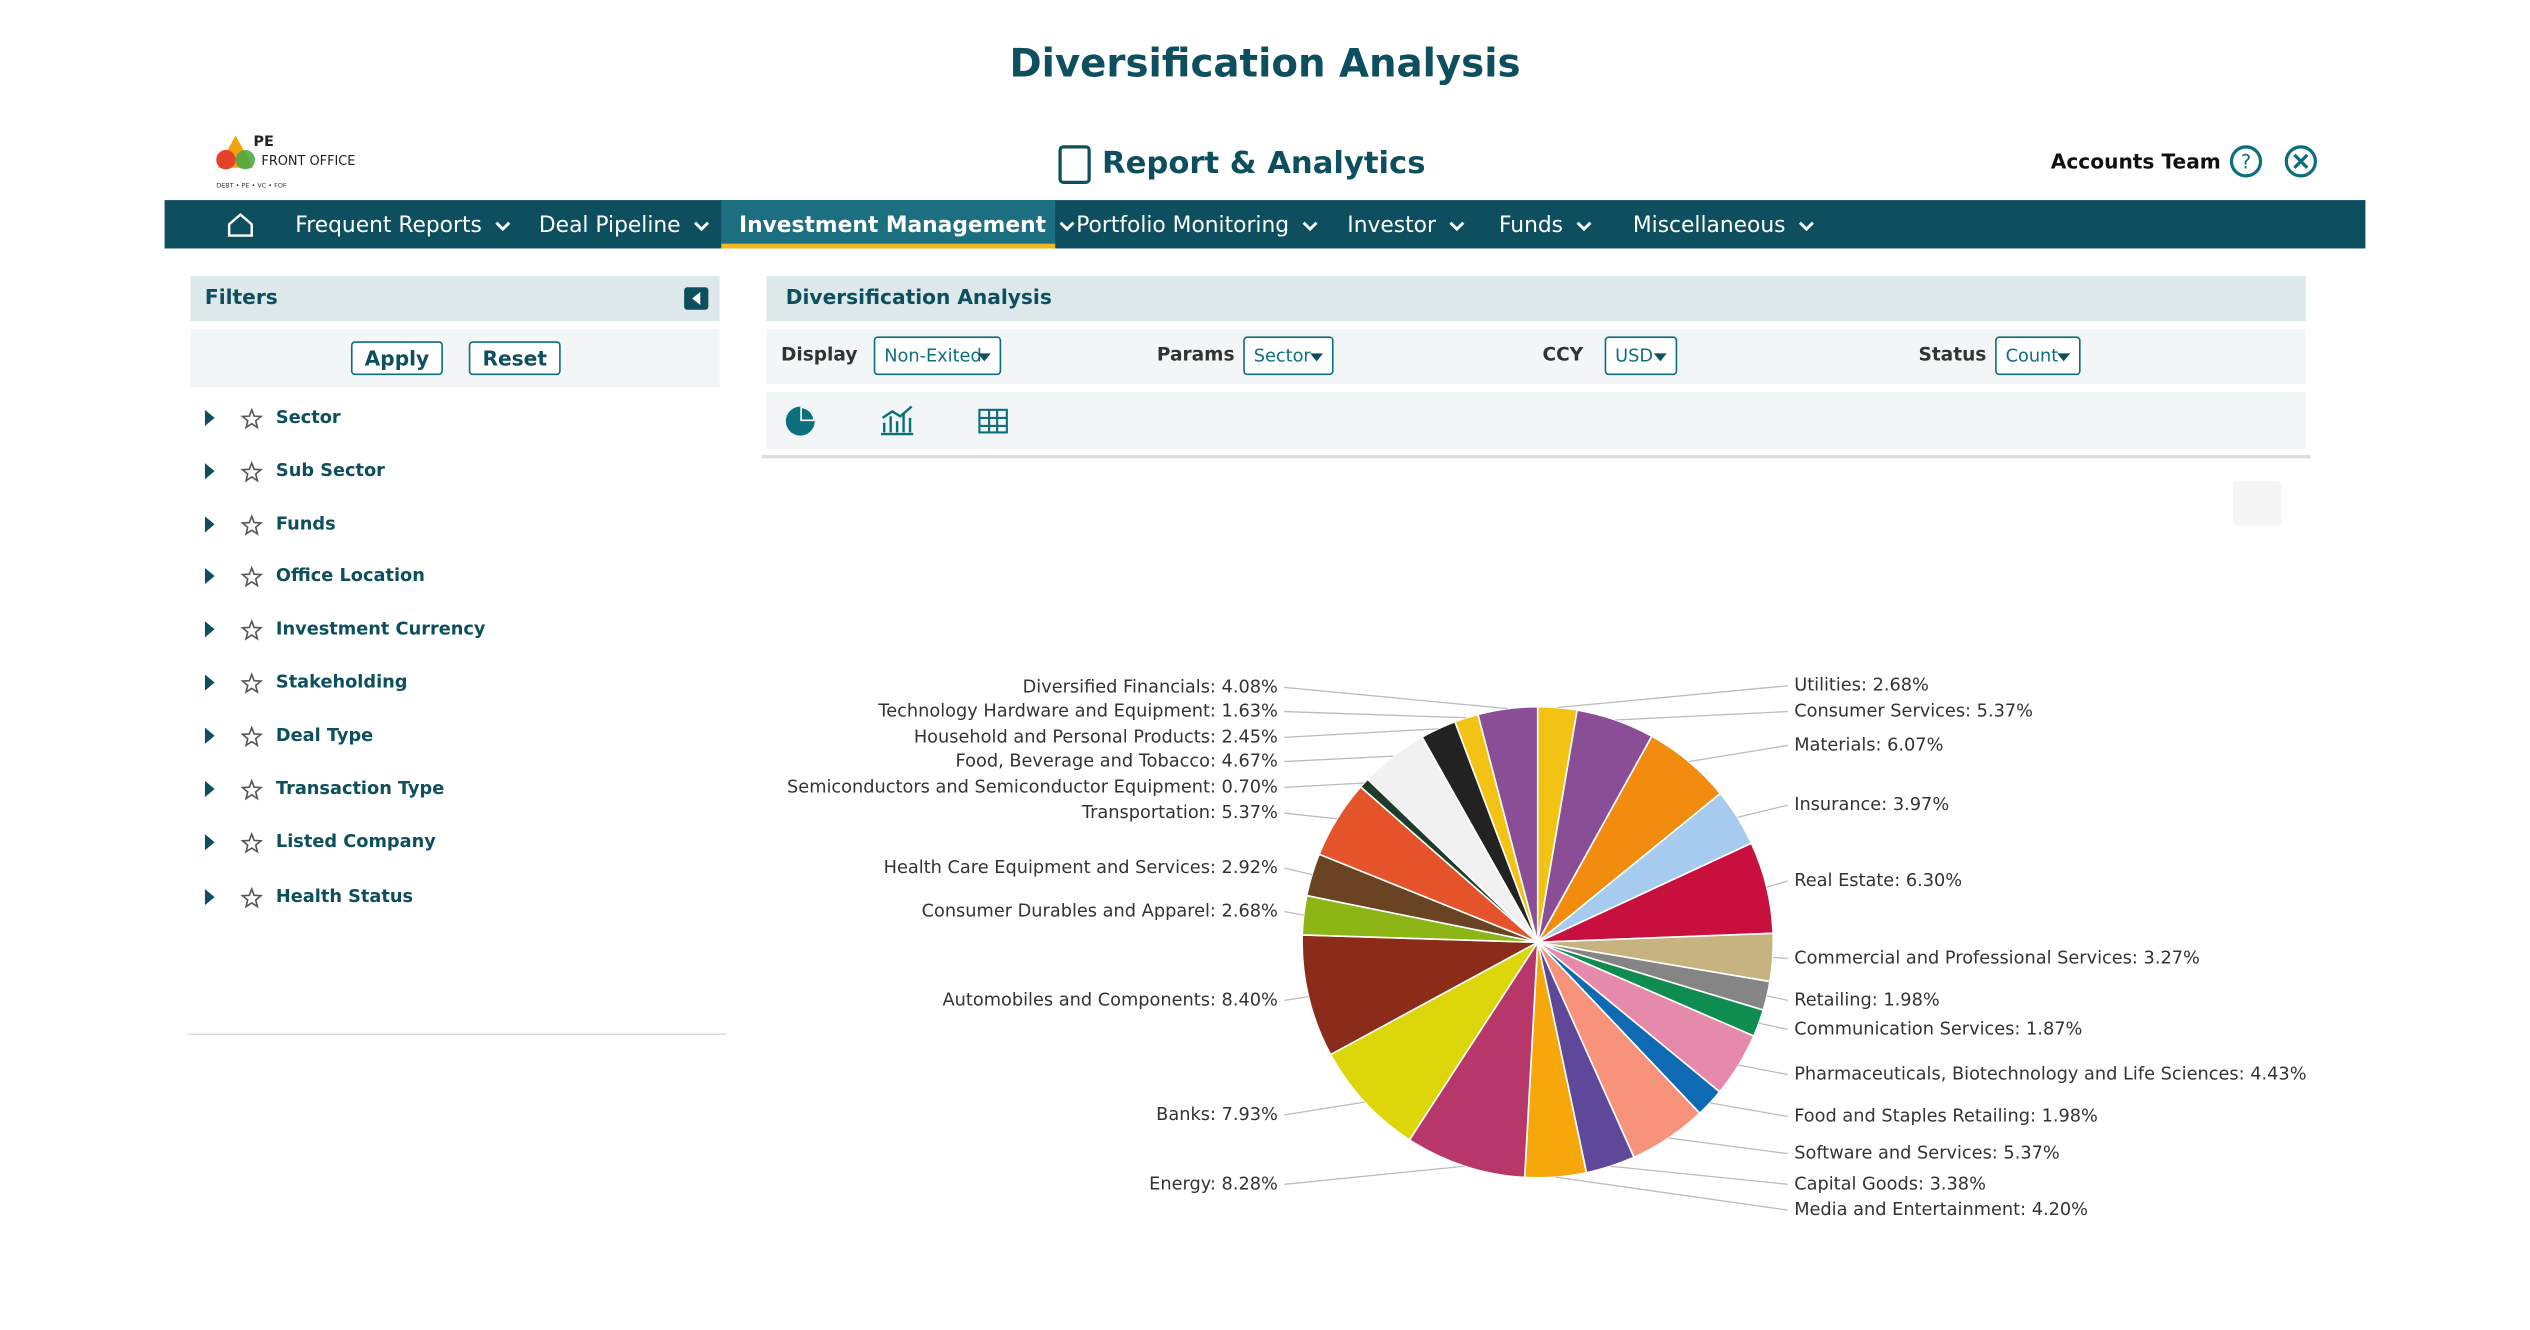  I want to click on view-row, so click(1536, 420).